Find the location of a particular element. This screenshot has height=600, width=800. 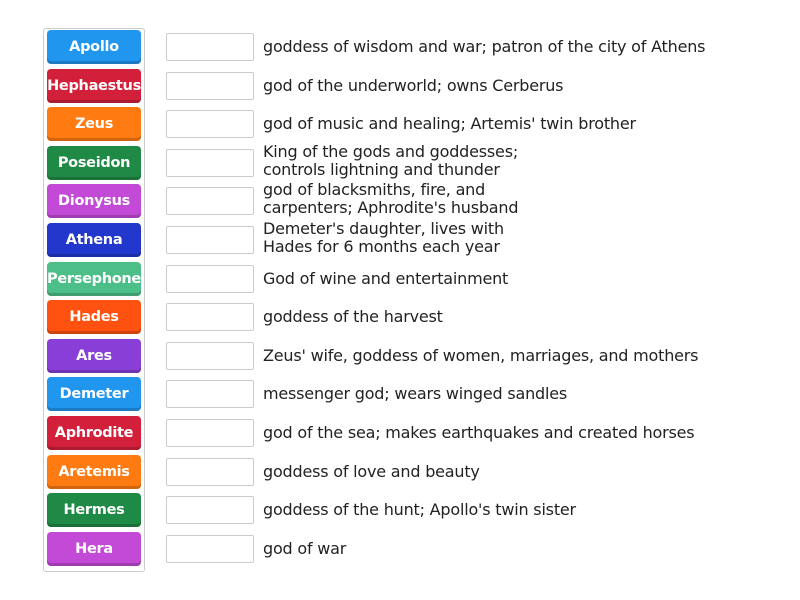

description-text: God of wine and entertainment is located at coordinates (386, 278).